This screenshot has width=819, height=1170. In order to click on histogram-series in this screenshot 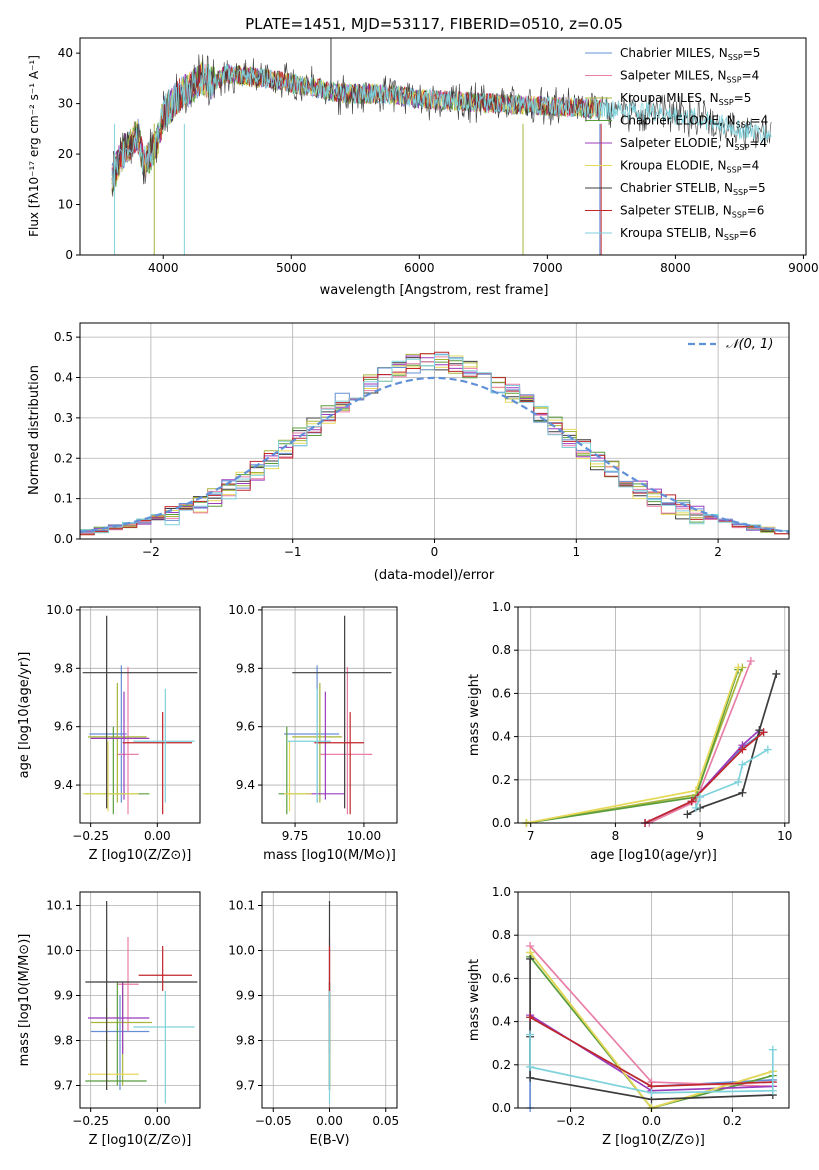, I will do `click(434, 445)`.